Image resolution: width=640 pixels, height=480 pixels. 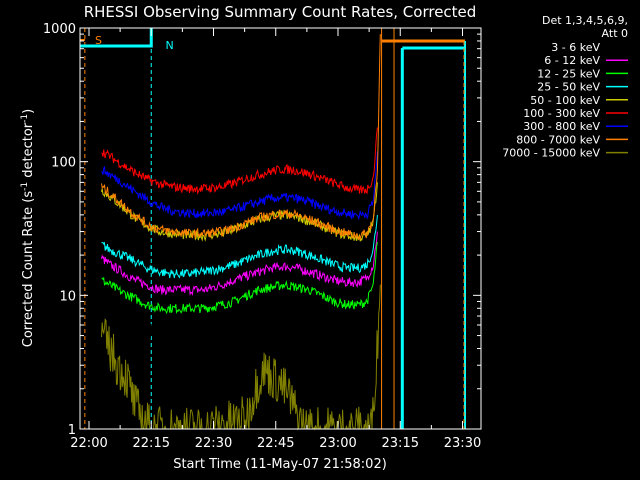 What do you see at coordinates (568, 73) in the screenshot?
I see `legend-label-2: 12 - 25 keV` at bounding box center [568, 73].